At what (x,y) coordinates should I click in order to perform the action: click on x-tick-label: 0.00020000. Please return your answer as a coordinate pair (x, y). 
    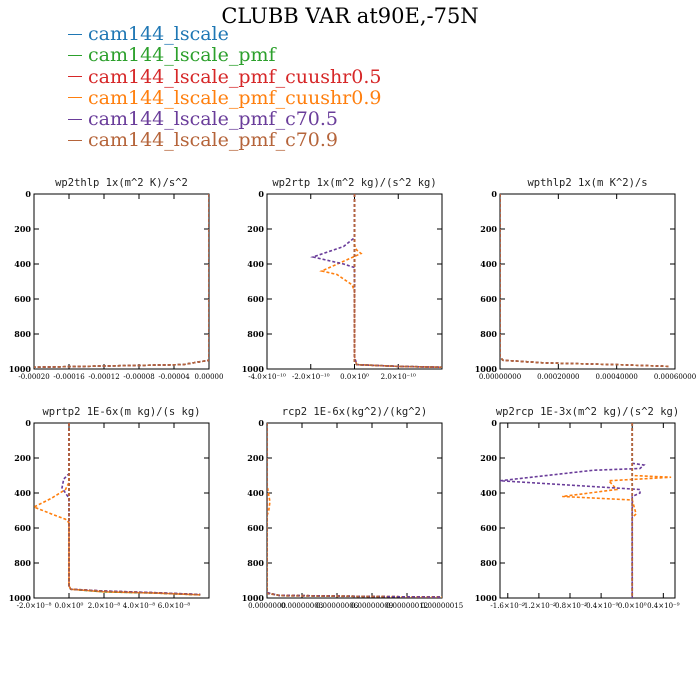
    Looking at the image, I should click on (558, 377).